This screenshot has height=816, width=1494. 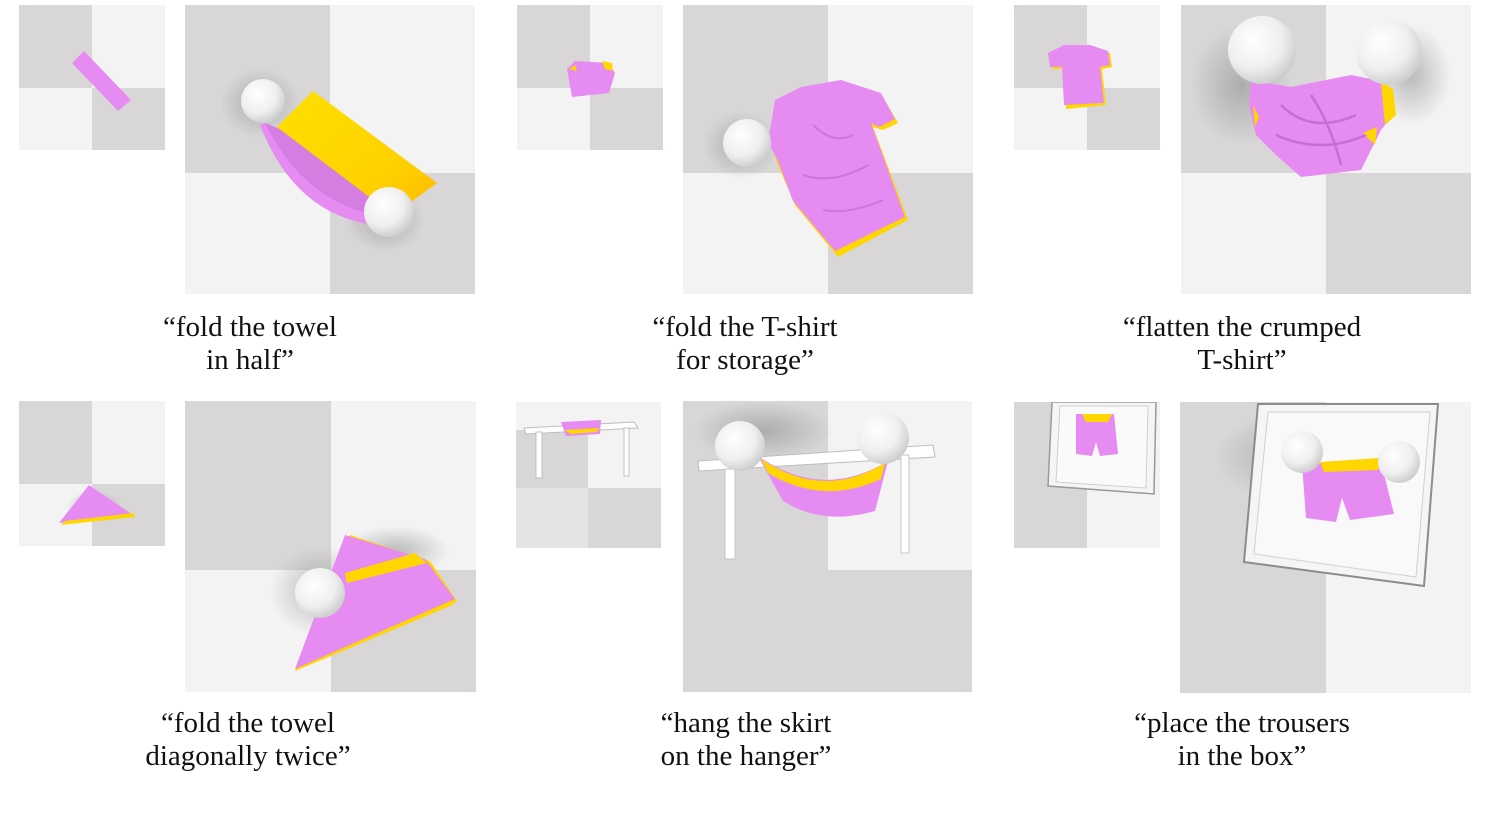 What do you see at coordinates (248, 756) in the screenshot?
I see `task-4-caption-line2: diagonally twice”` at bounding box center [248, 756].